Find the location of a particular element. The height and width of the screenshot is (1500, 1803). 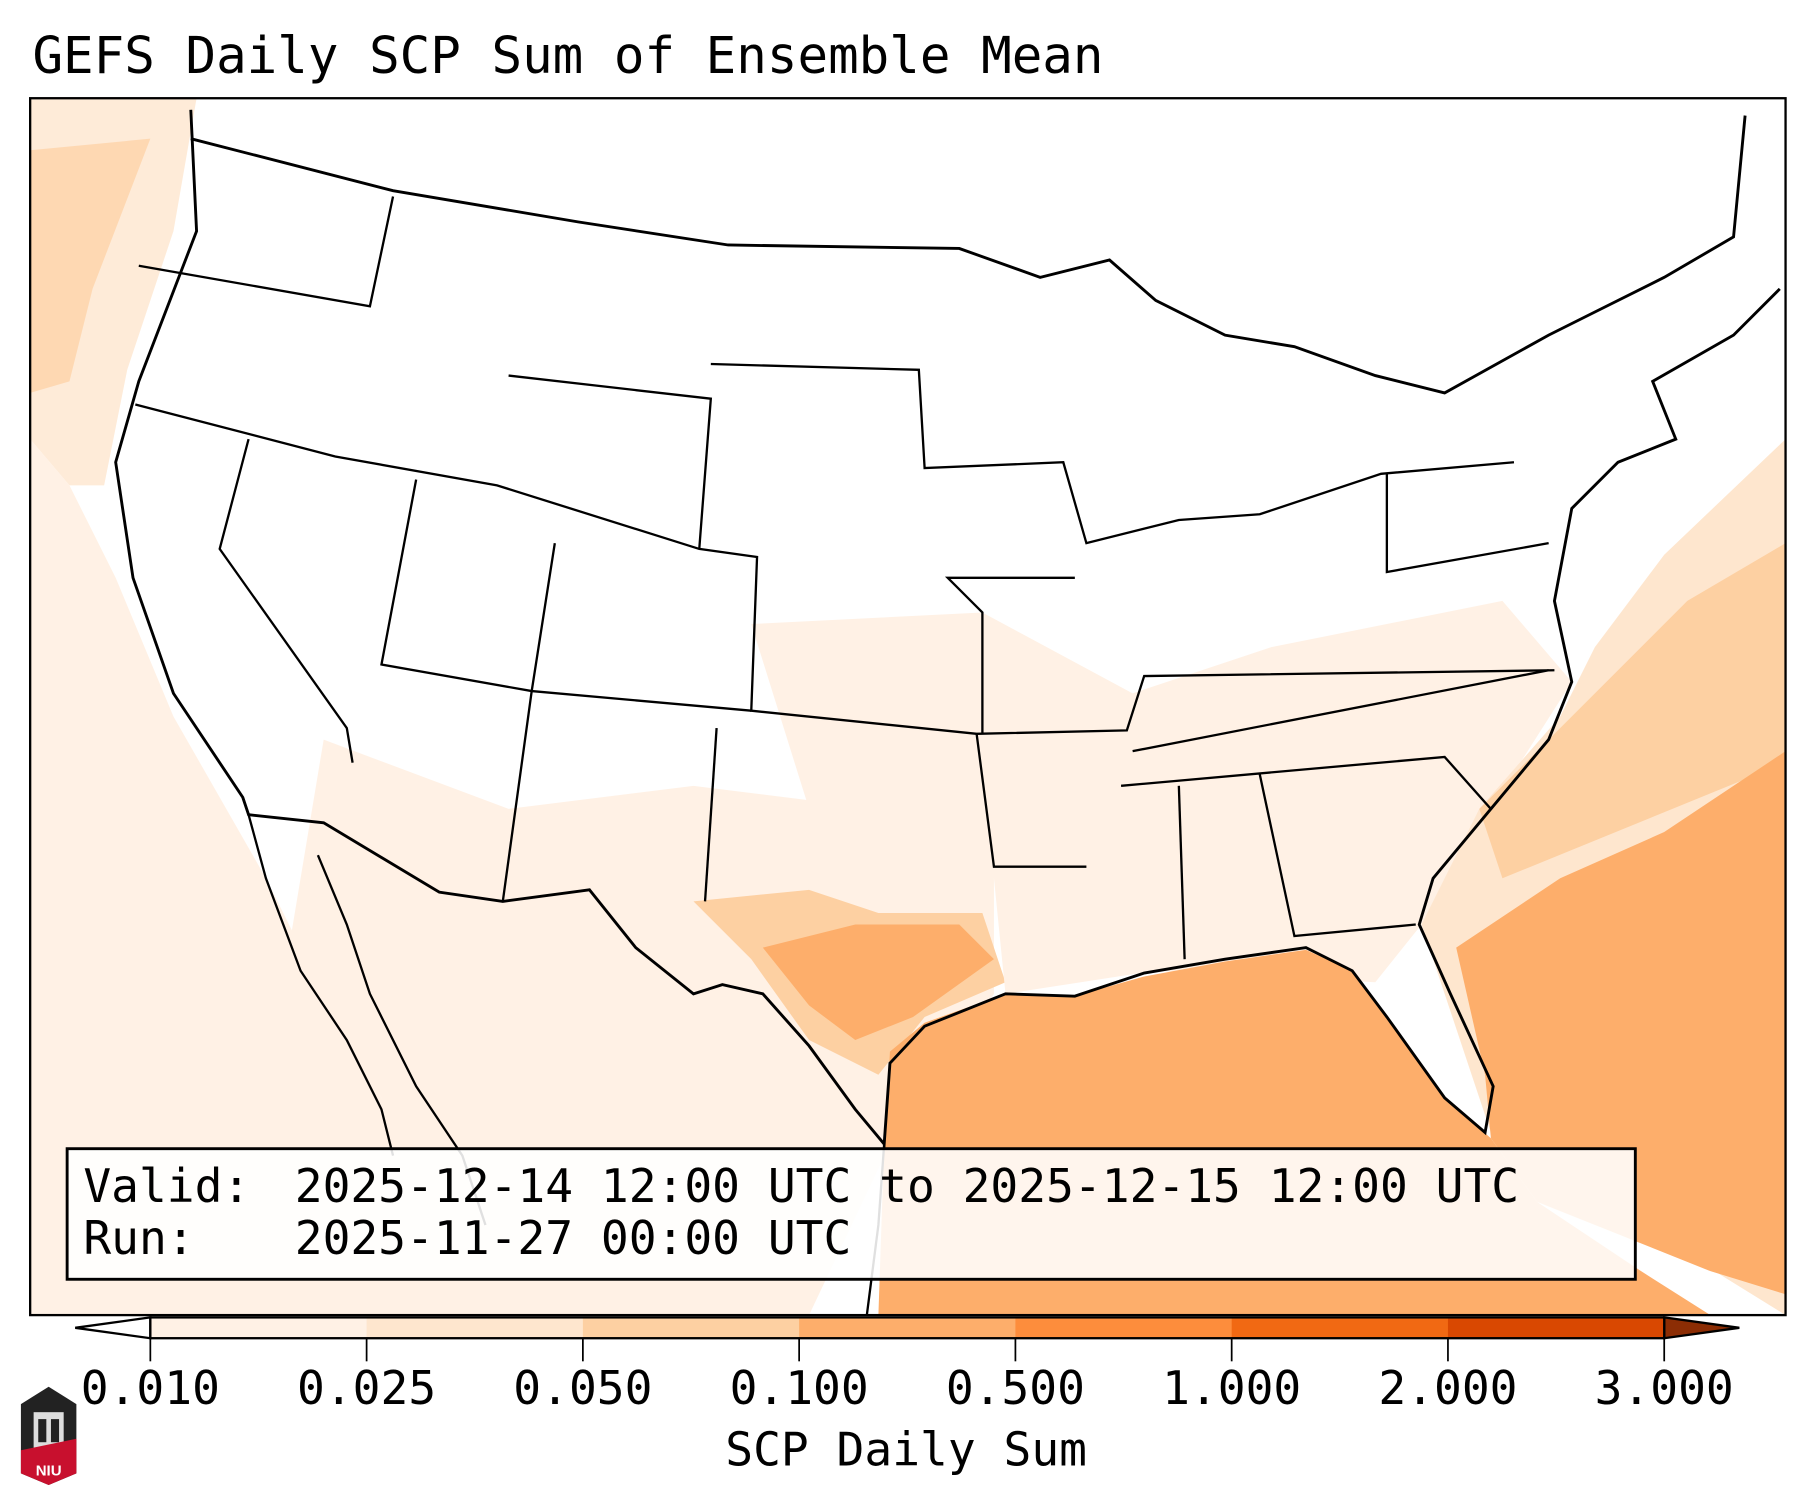

colorbar-tick-label: 0.010 is located at coordinates (150, 1388).